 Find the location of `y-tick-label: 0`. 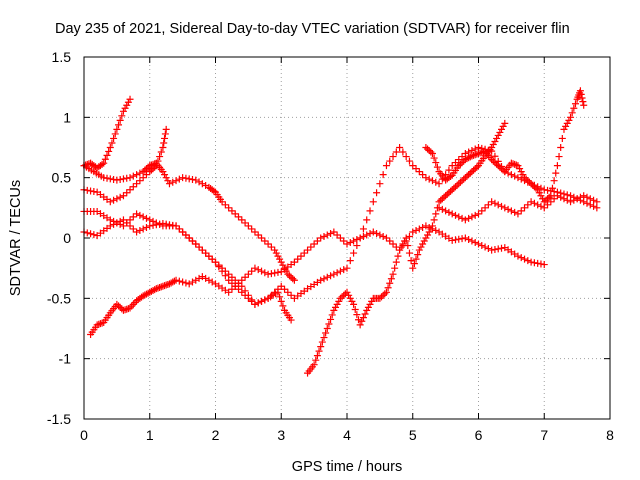

y-tick-label: 0 is located at coordinates (67, 238).